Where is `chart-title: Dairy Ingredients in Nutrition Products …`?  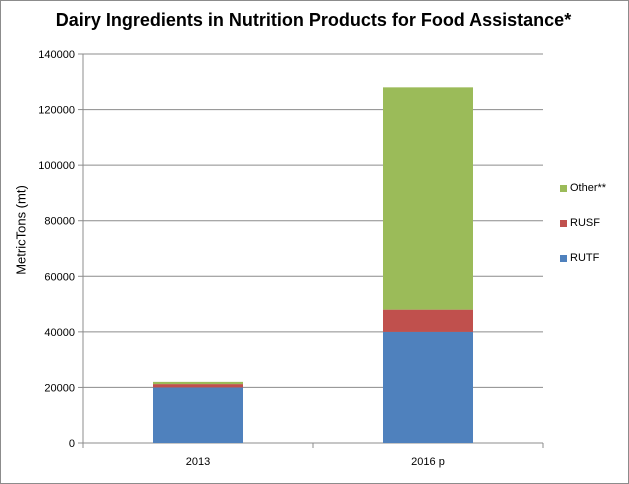 chart-title: Dairy Ingredients in Nutrition Products … is located at coordinates (313, 20).